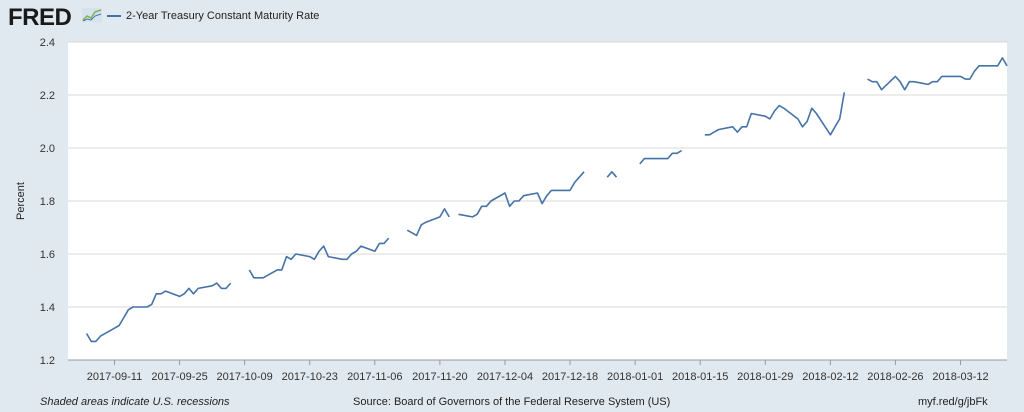 The image size is (1024, 412). What do you see at coordinates (700, 377) in the screenshot?
I see `x-tick-label: 2018-01-15` at bounding box center [700, 377].